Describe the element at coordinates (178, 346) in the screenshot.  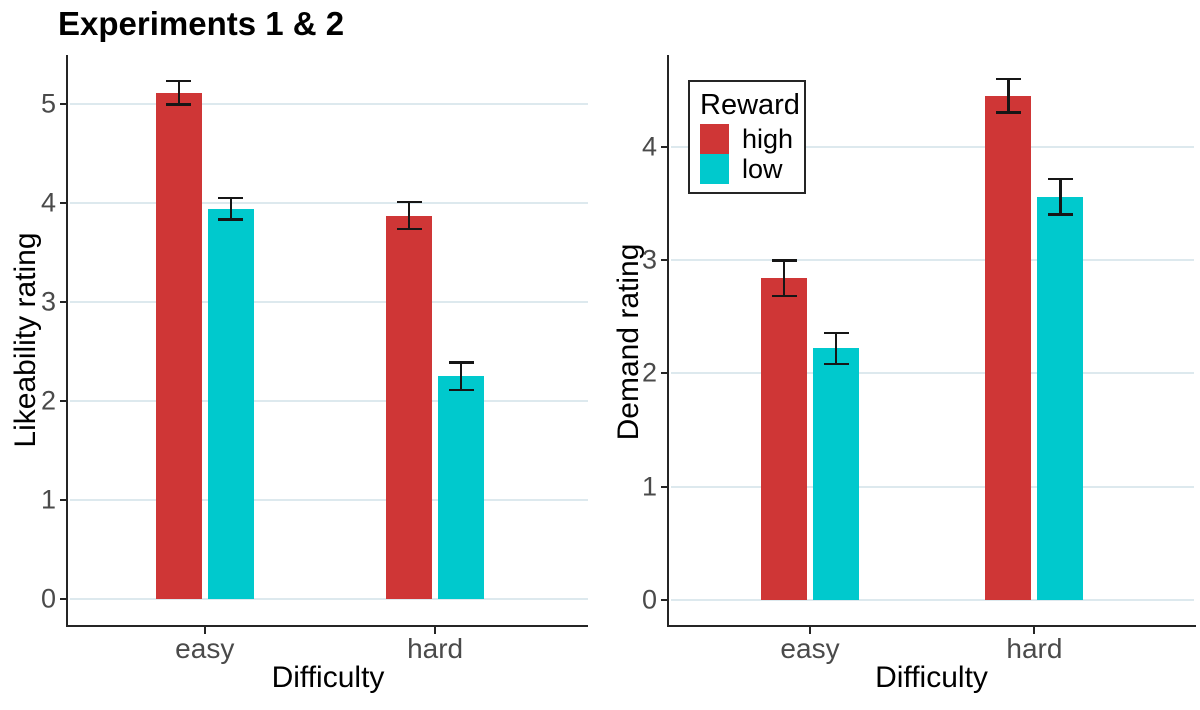
I see `bar-left-easy-high` at that location.